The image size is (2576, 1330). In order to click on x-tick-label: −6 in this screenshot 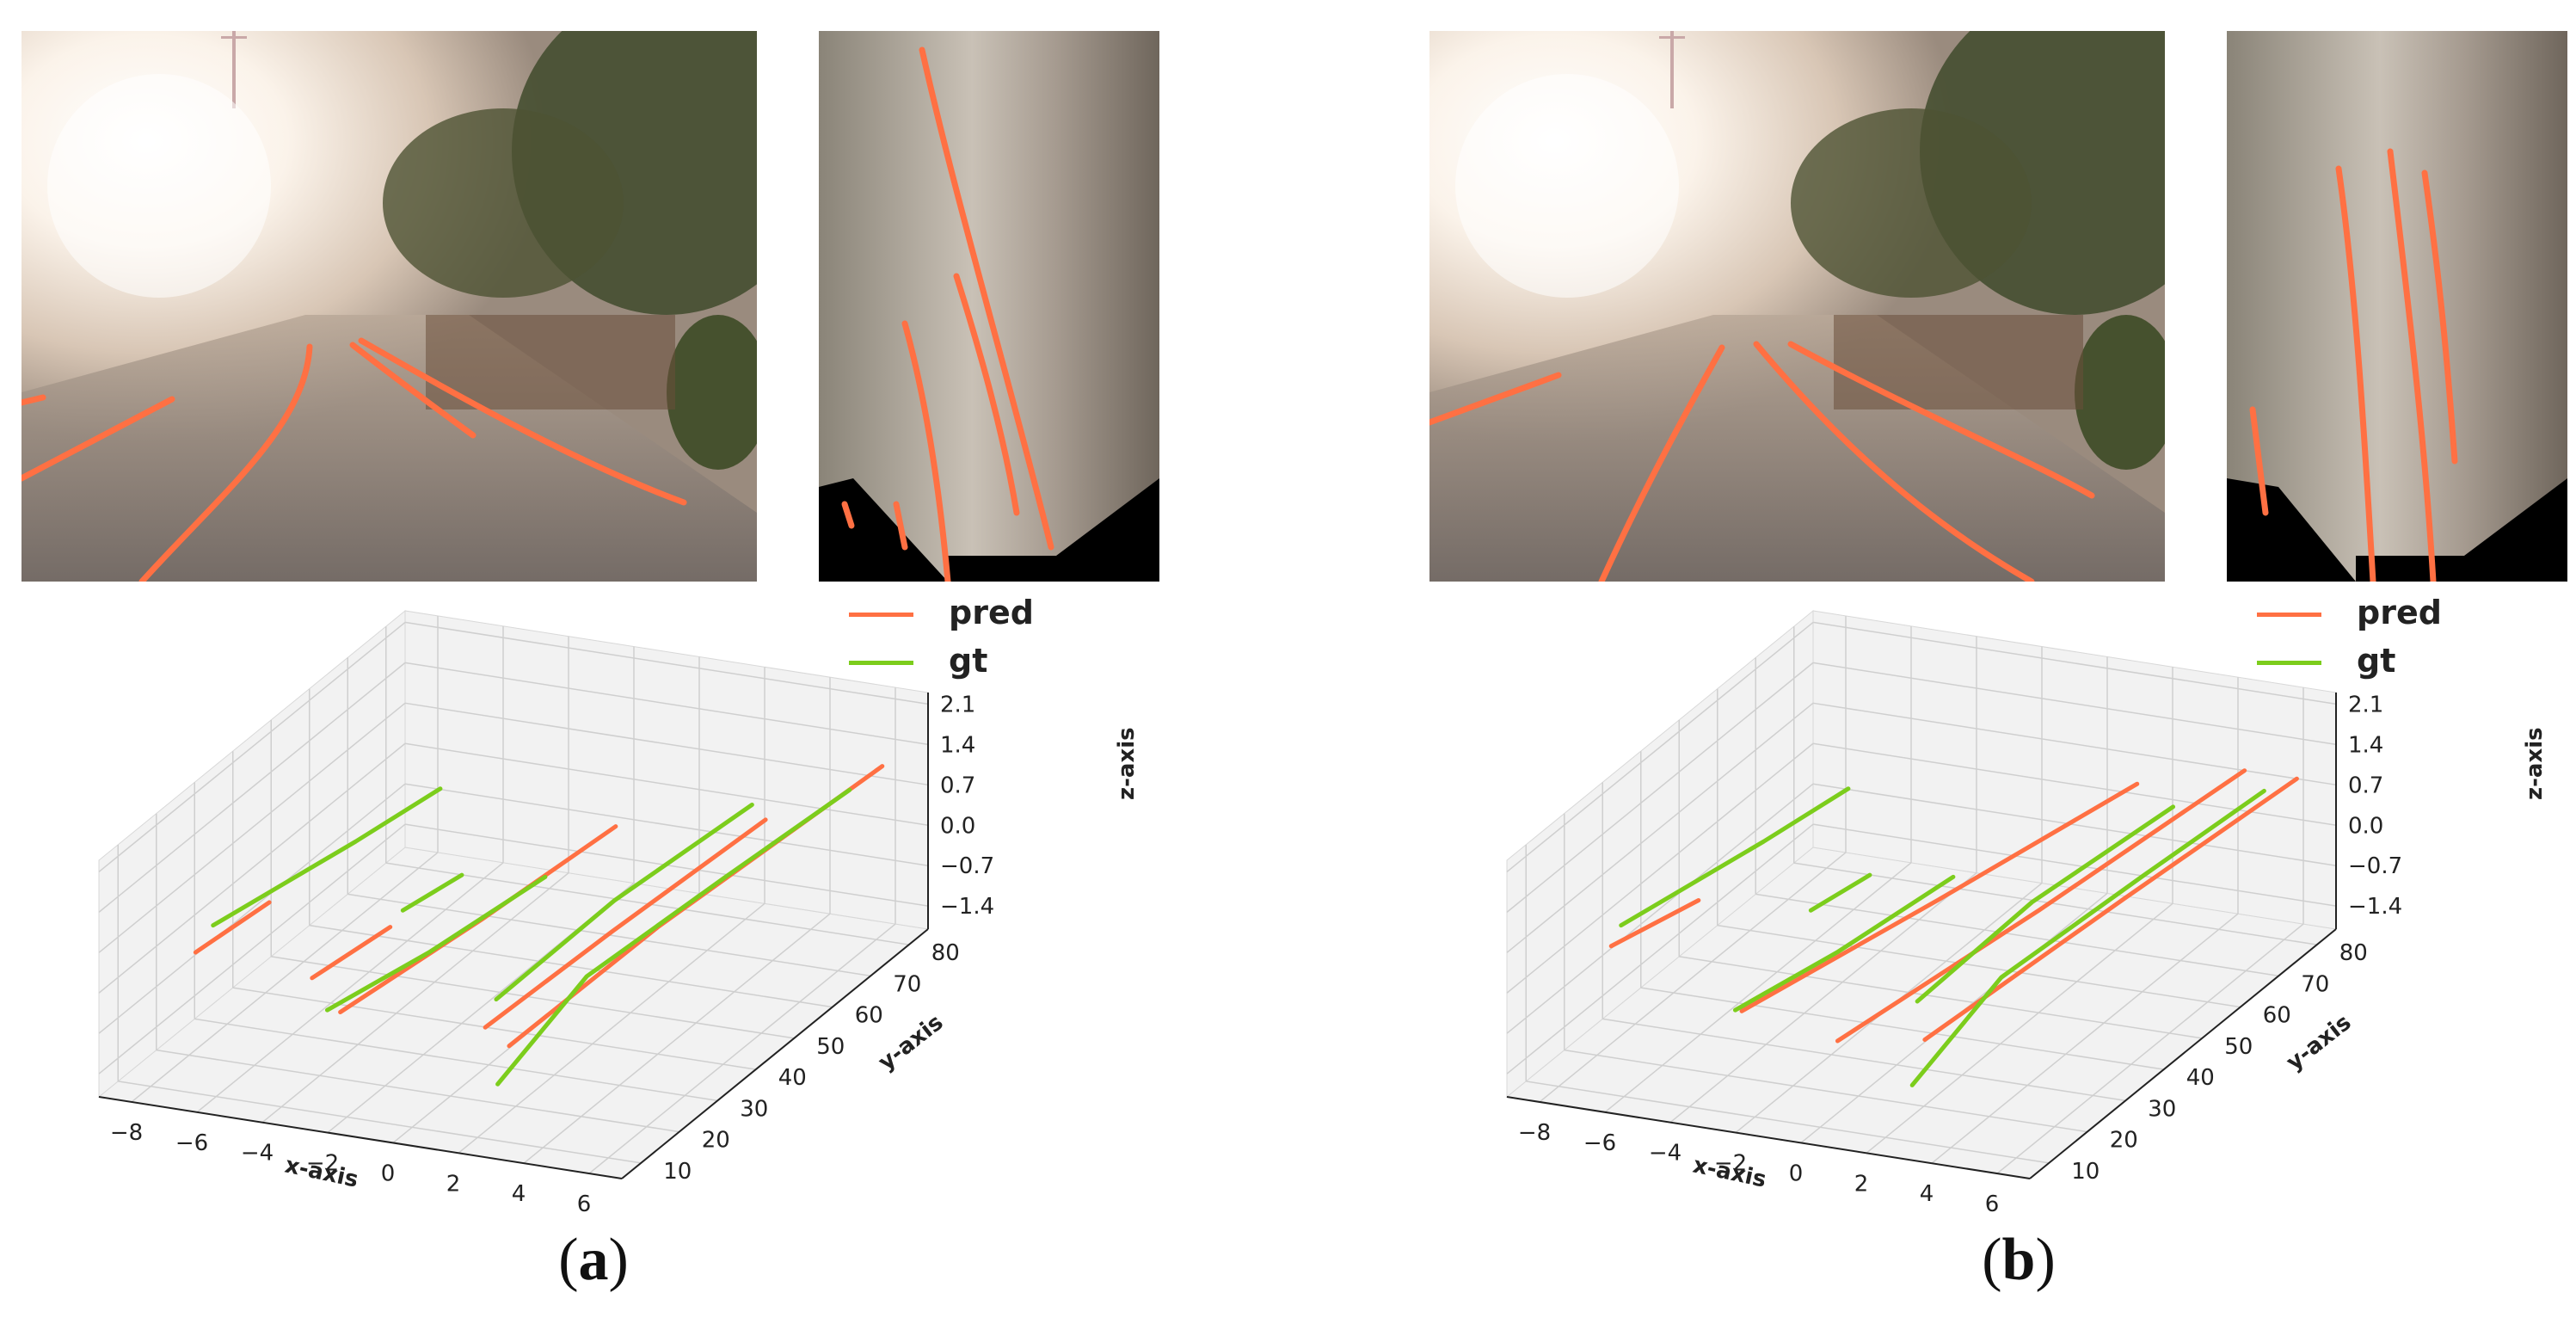, I will do `click(191, 1143)`.